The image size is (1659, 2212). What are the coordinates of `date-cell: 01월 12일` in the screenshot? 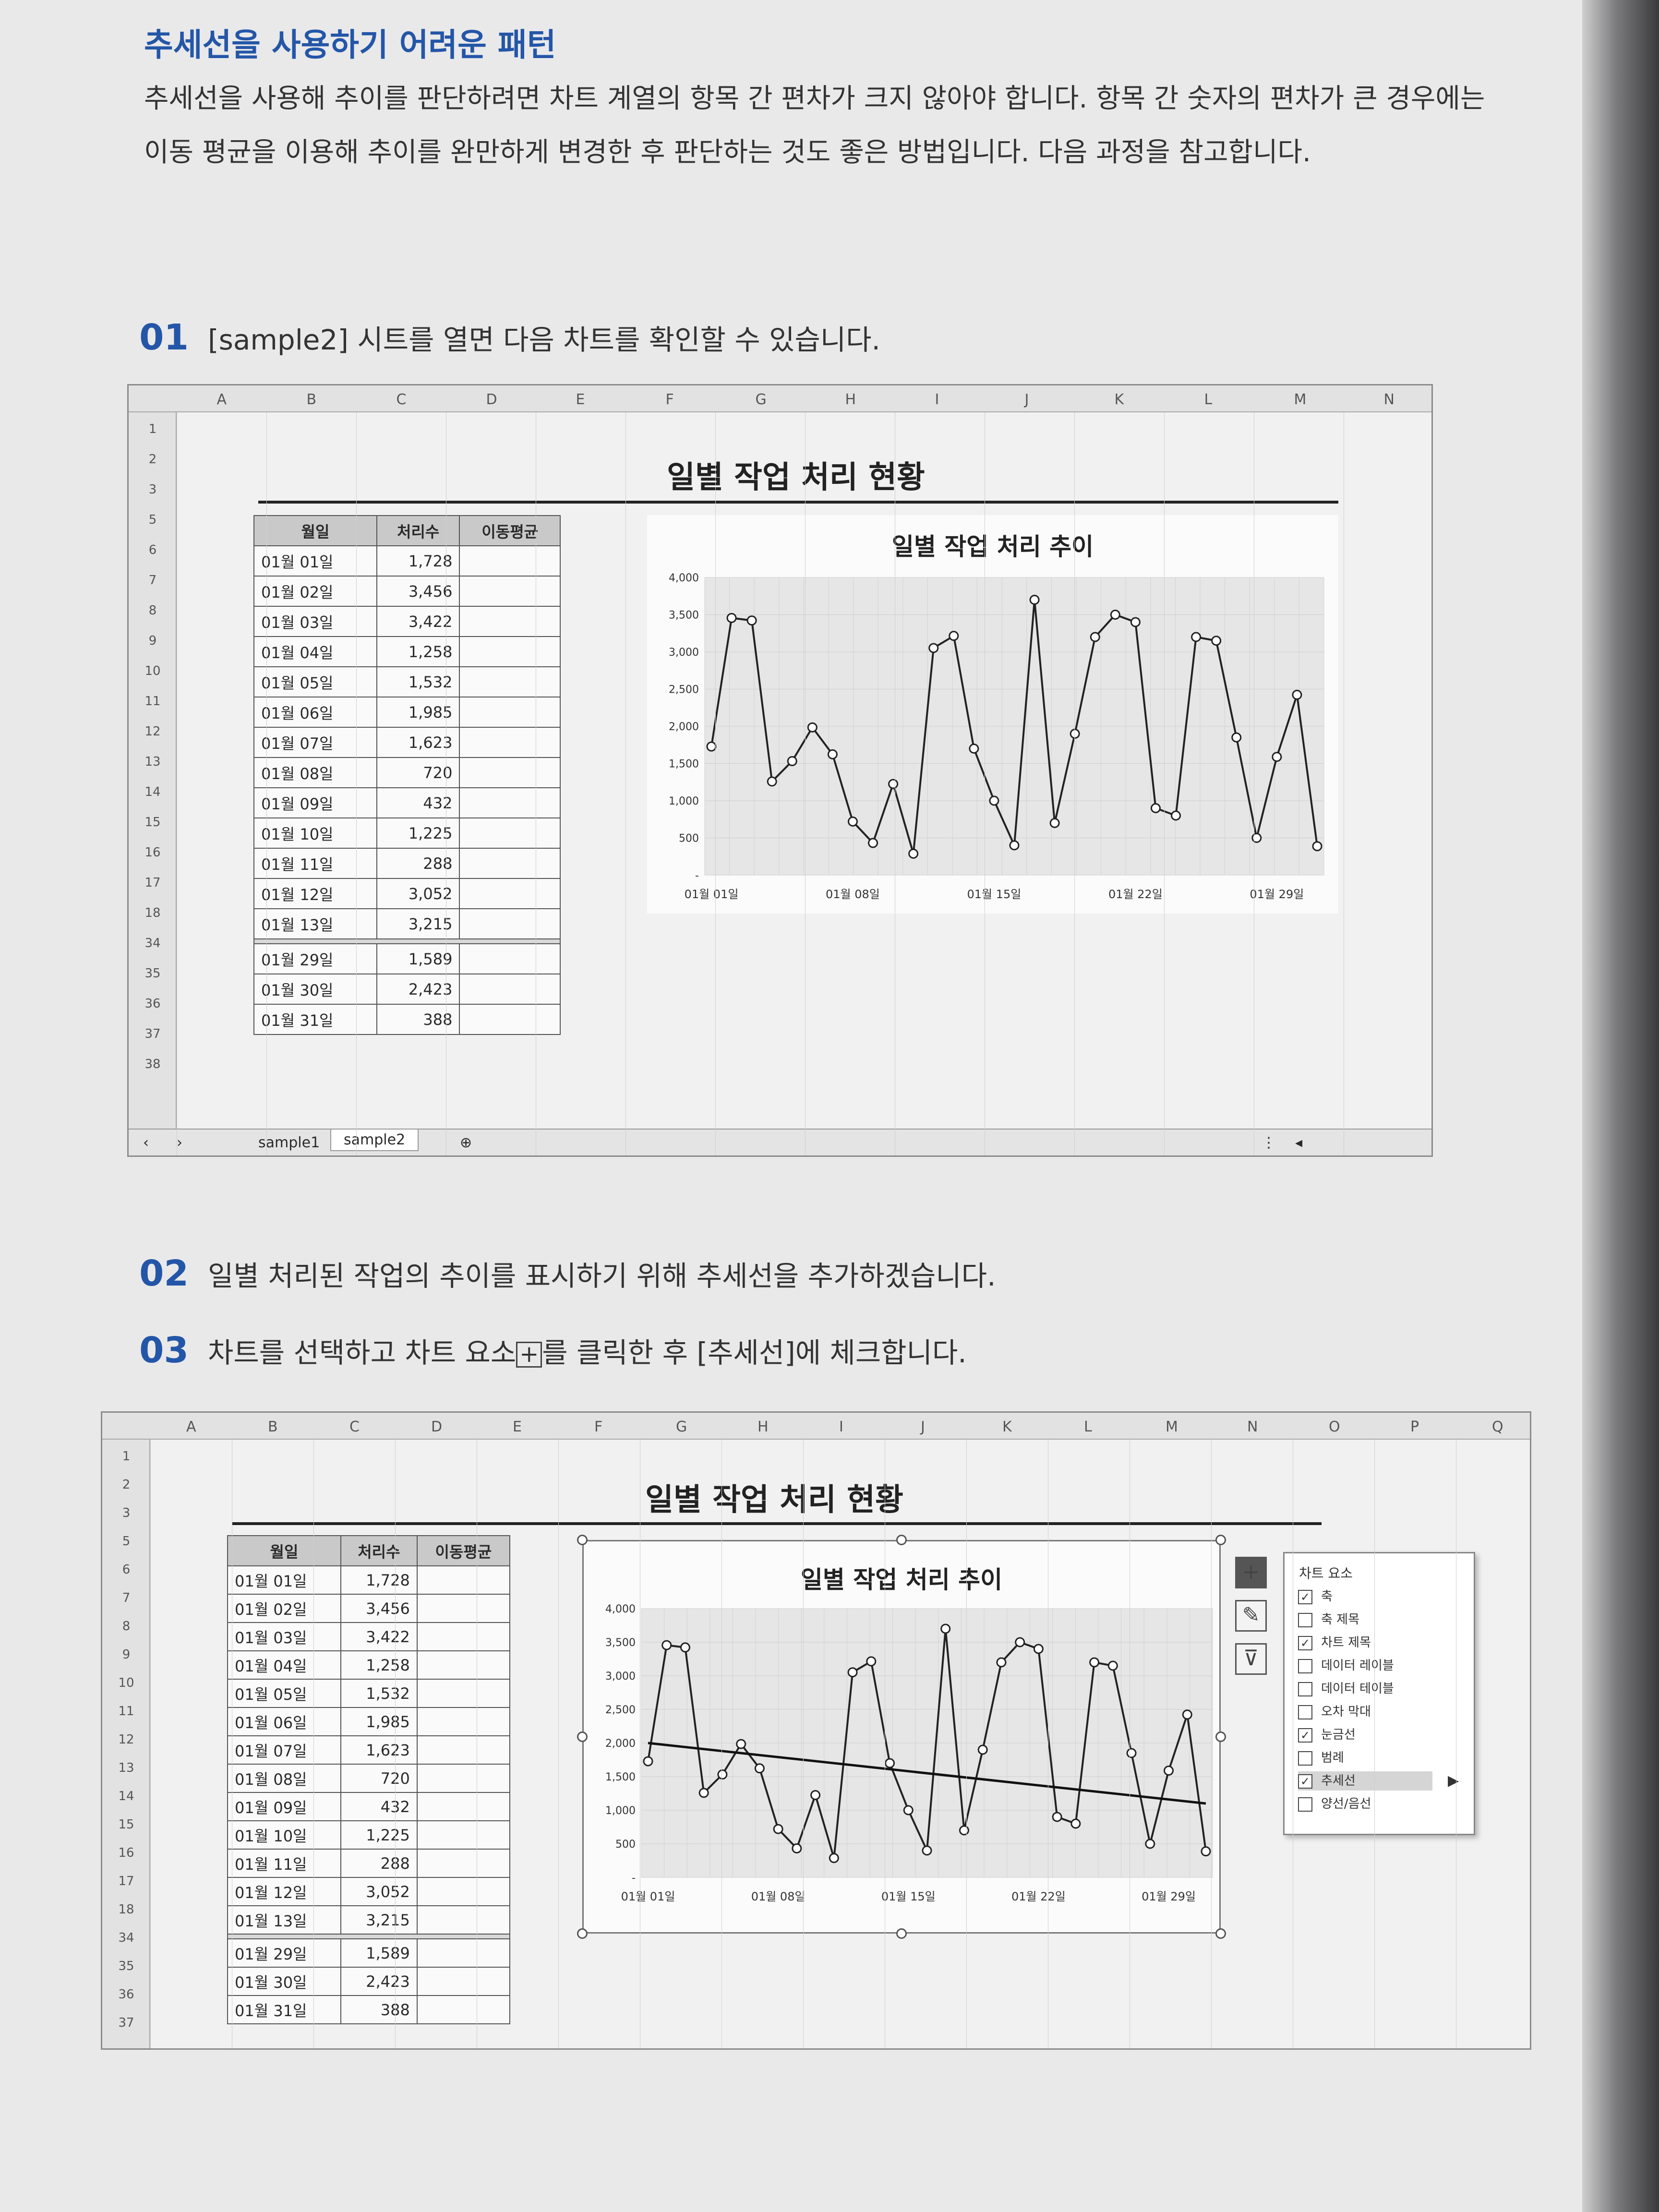 It's located at (284, 1891).